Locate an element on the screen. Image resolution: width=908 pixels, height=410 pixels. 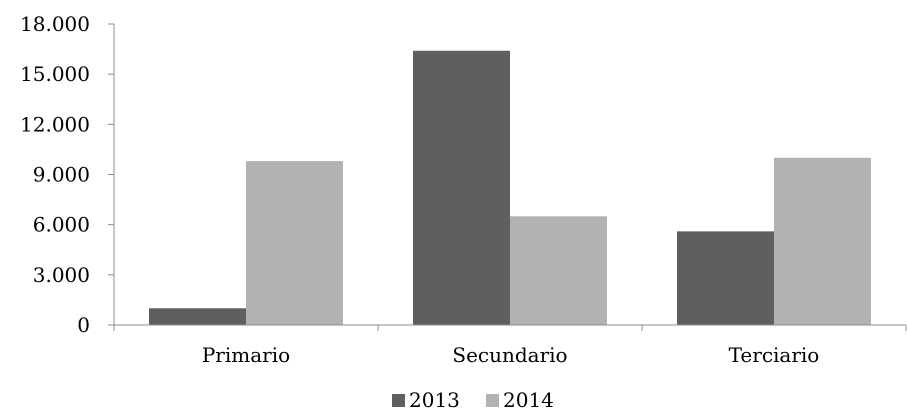
legend: 2013 2014 is located at coordinates (473, 399).